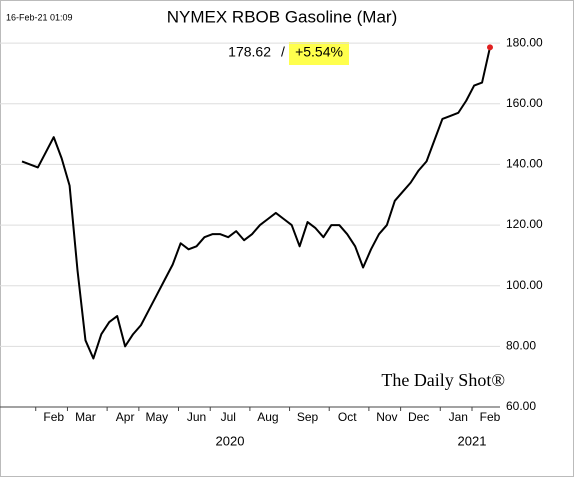 The width and height of the screenshot is (575, 478). What do you see at coordinates (196, 417) in the screenshot?
I see `x-tick-label: Jun` at bounding box center [196, 417].